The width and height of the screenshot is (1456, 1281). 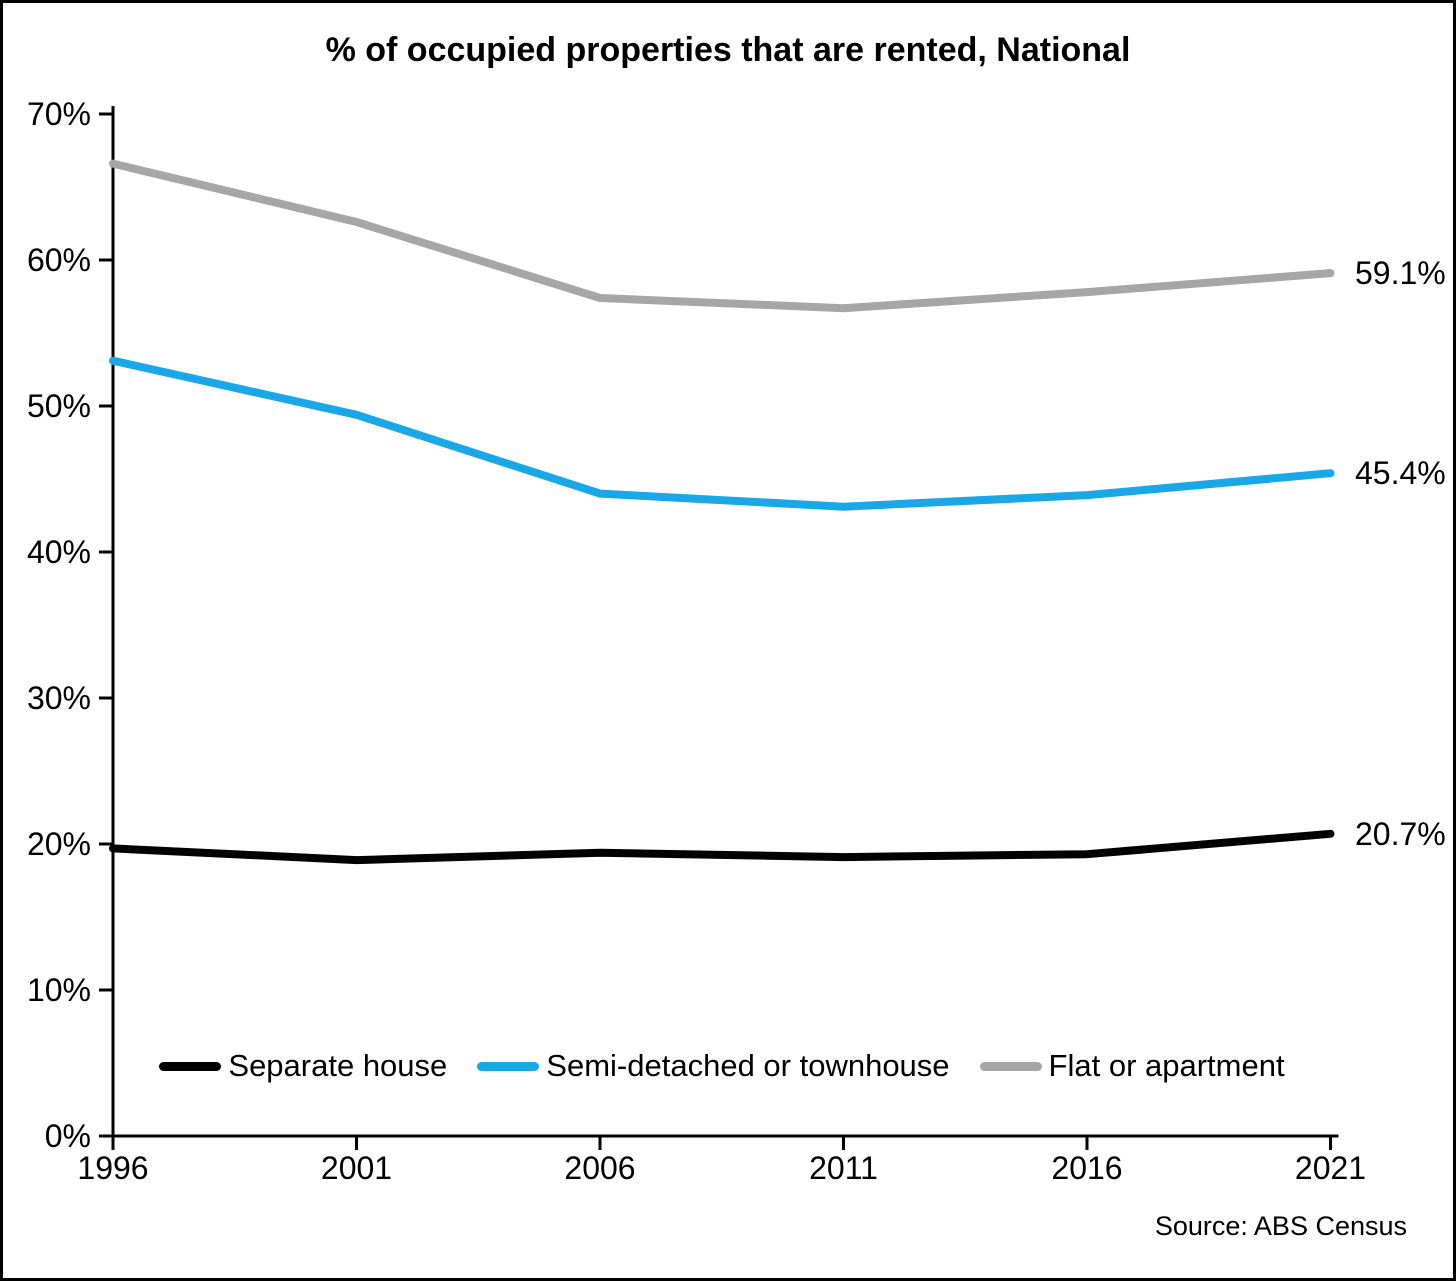 I want to click on x-tick-label: 2001, so click(x=356, y=1168).